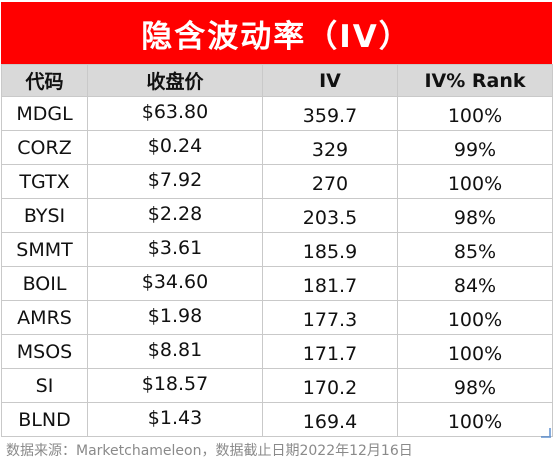 This screenshot has height=471, width=554. Describe the element at coordinates (175, 351) in the screenshot. I see `cell-close-price: $8.81` at that location.